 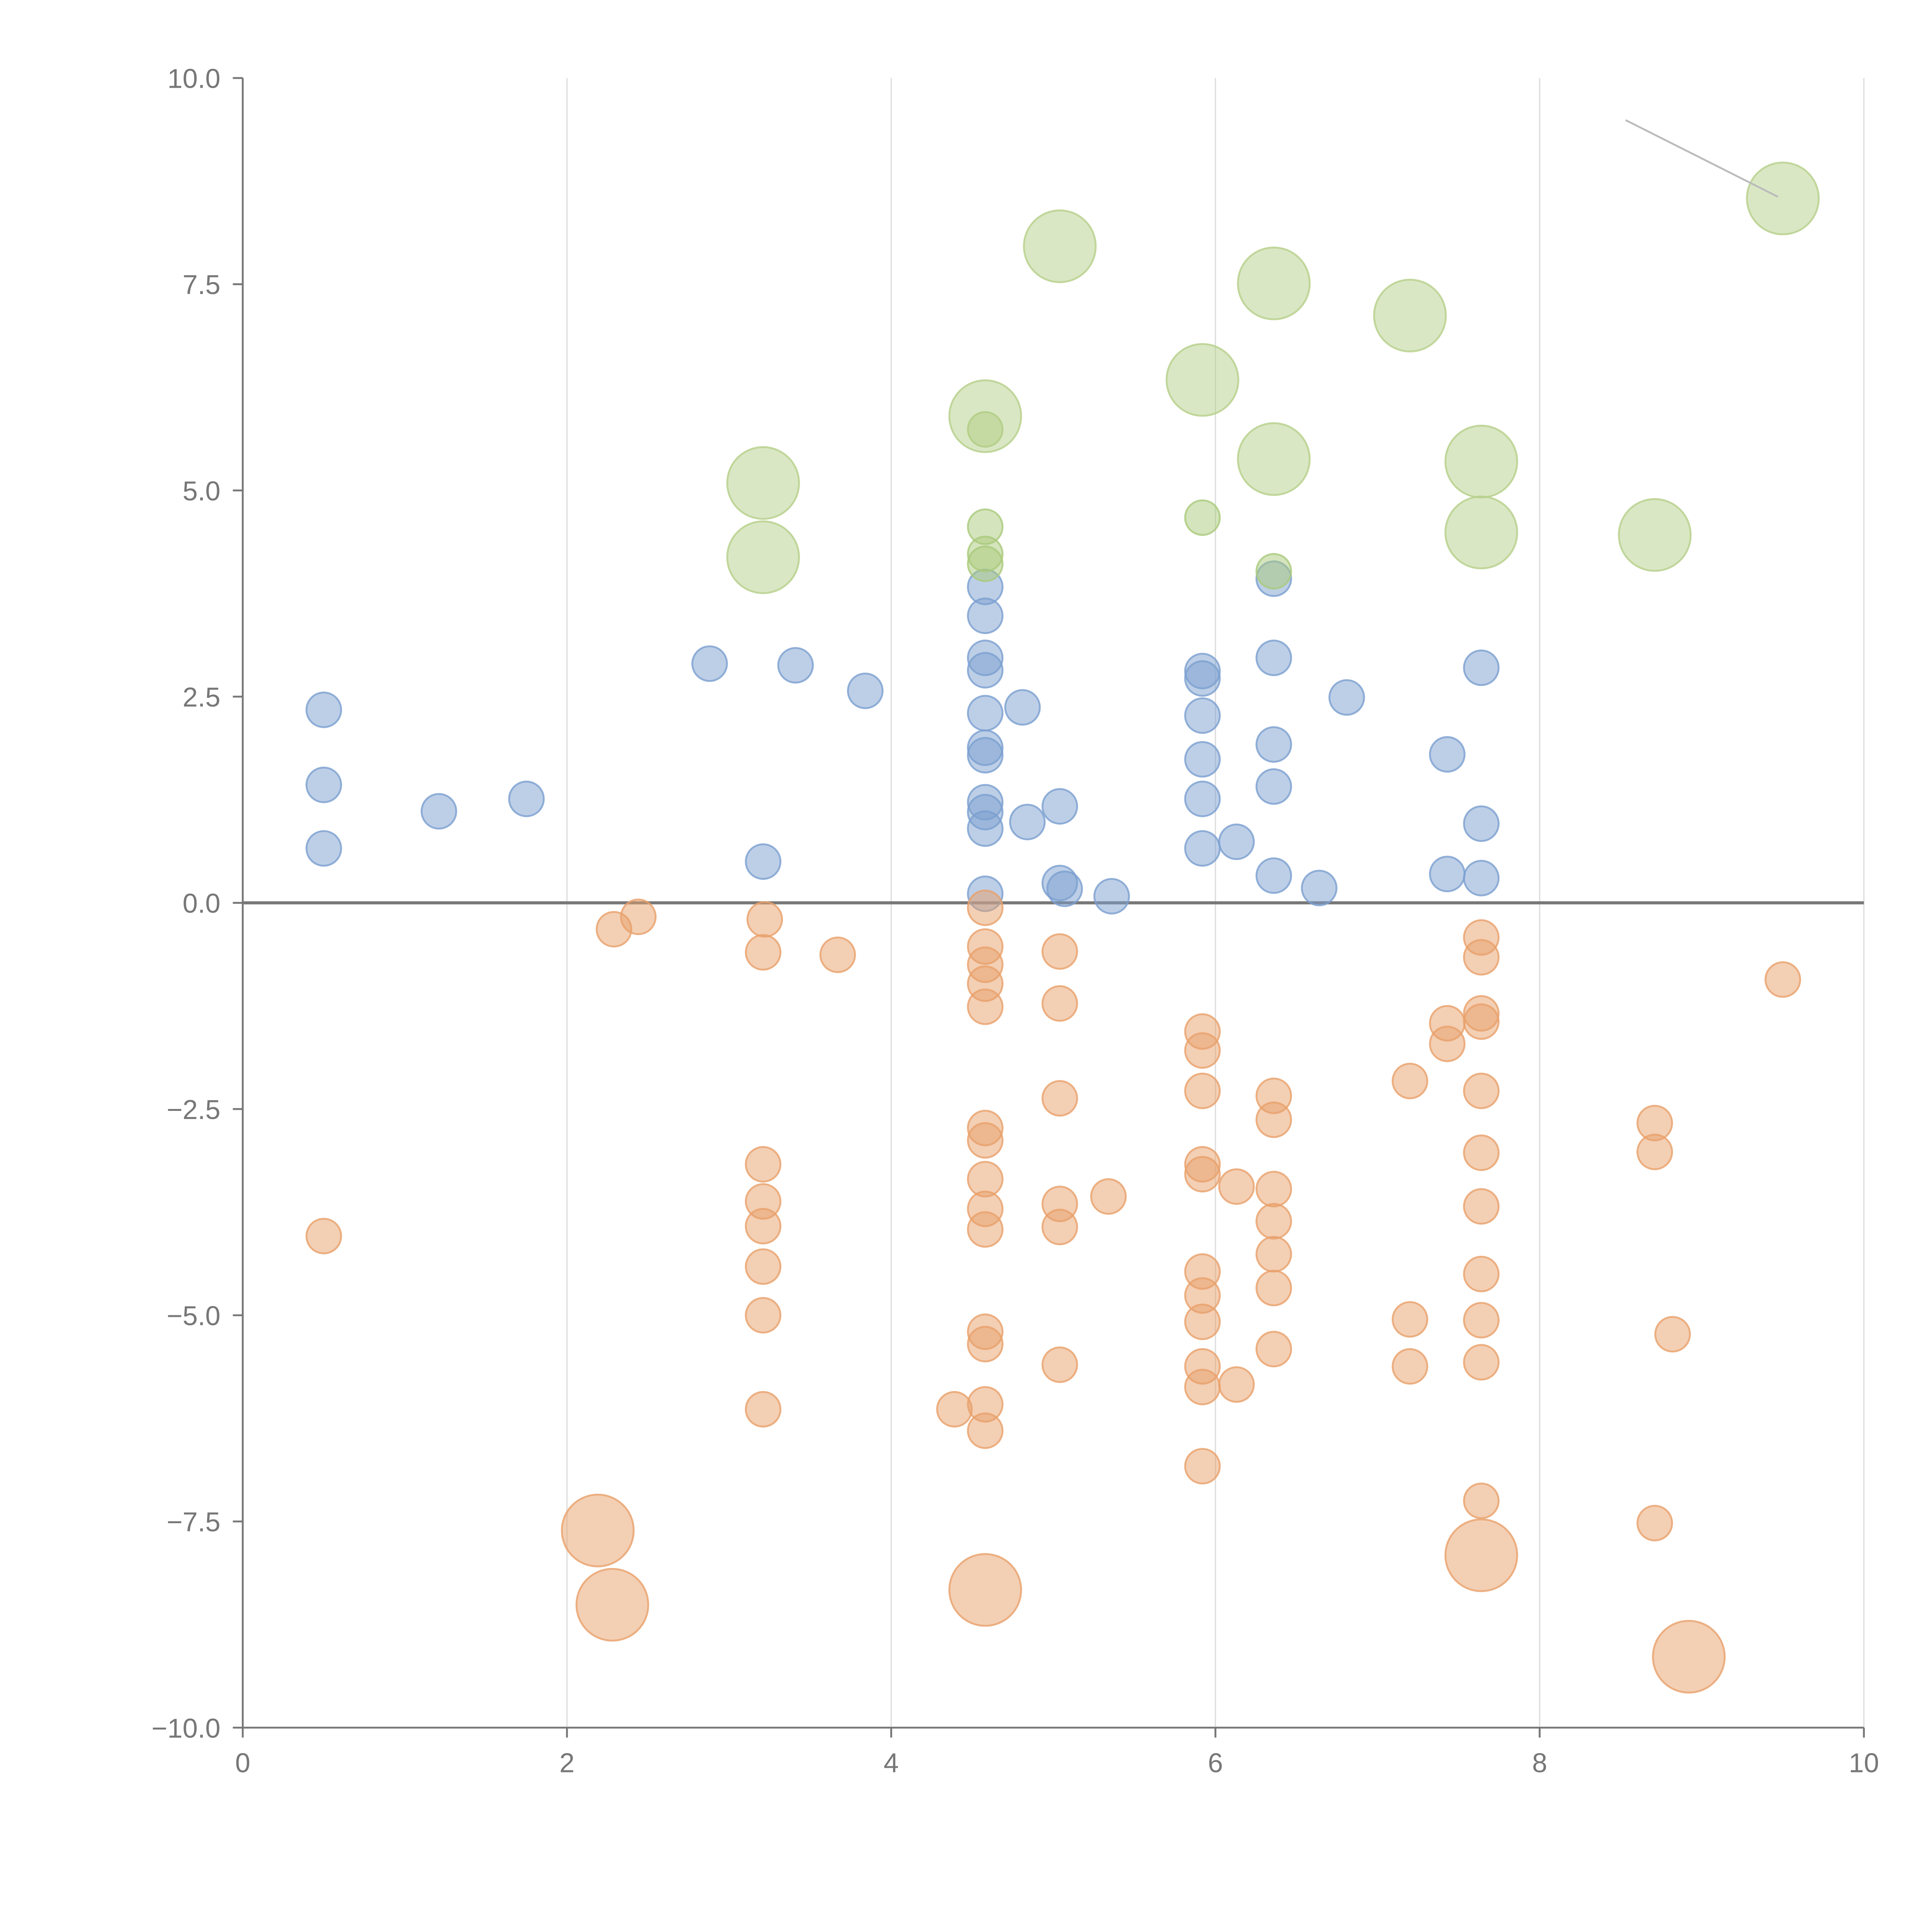 I want to click on x-tick-label: 2, so click(x=567, y=1763).